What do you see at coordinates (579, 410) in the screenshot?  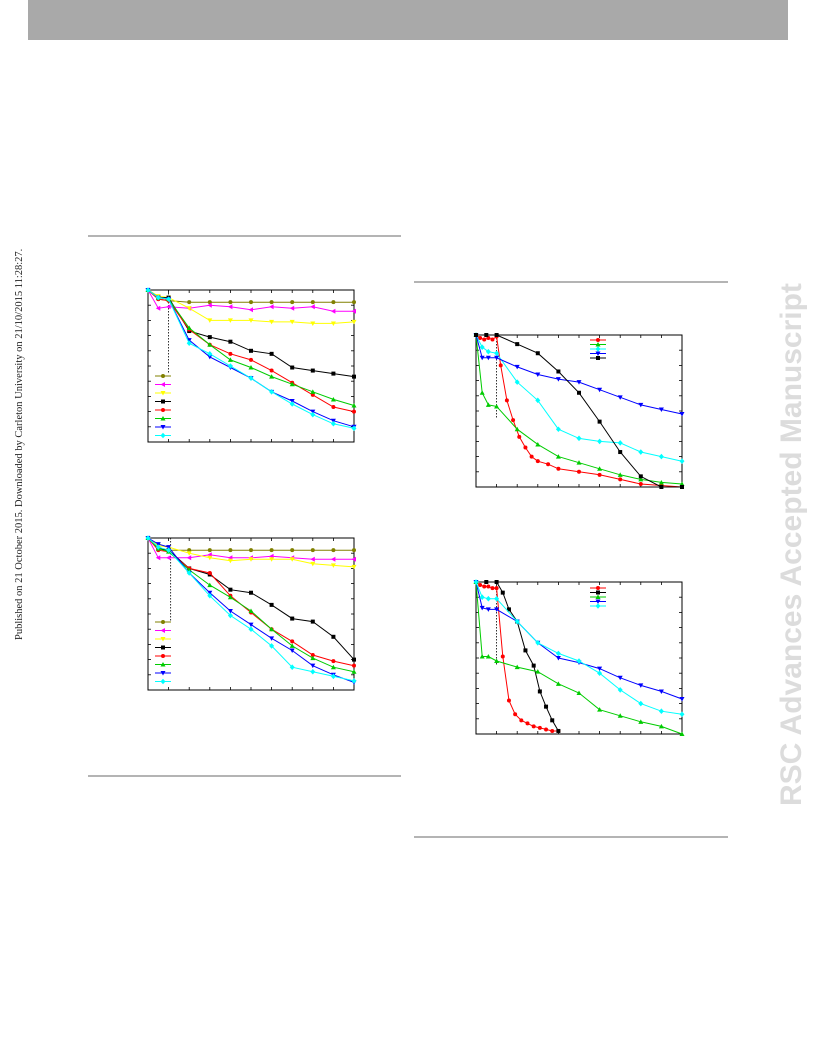 I see `chart-c` at bounding box center [579, 410].